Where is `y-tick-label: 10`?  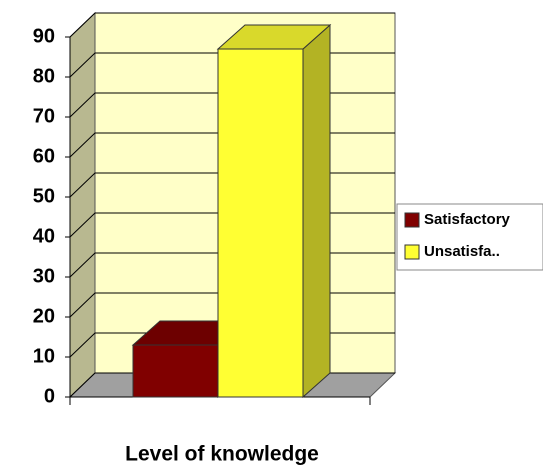
y-tick-label: 10 is located at coordinates (44, 356).